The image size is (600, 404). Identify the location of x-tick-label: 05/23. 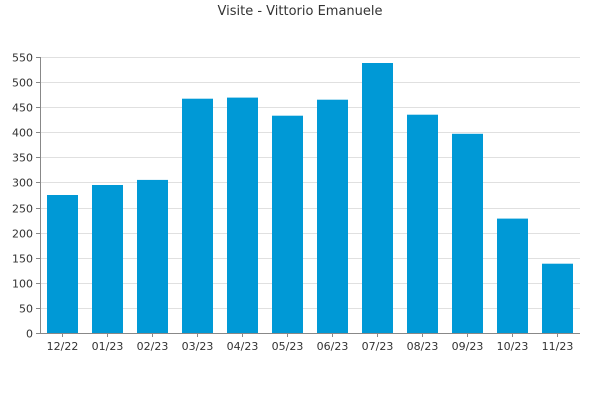
(288, 346).